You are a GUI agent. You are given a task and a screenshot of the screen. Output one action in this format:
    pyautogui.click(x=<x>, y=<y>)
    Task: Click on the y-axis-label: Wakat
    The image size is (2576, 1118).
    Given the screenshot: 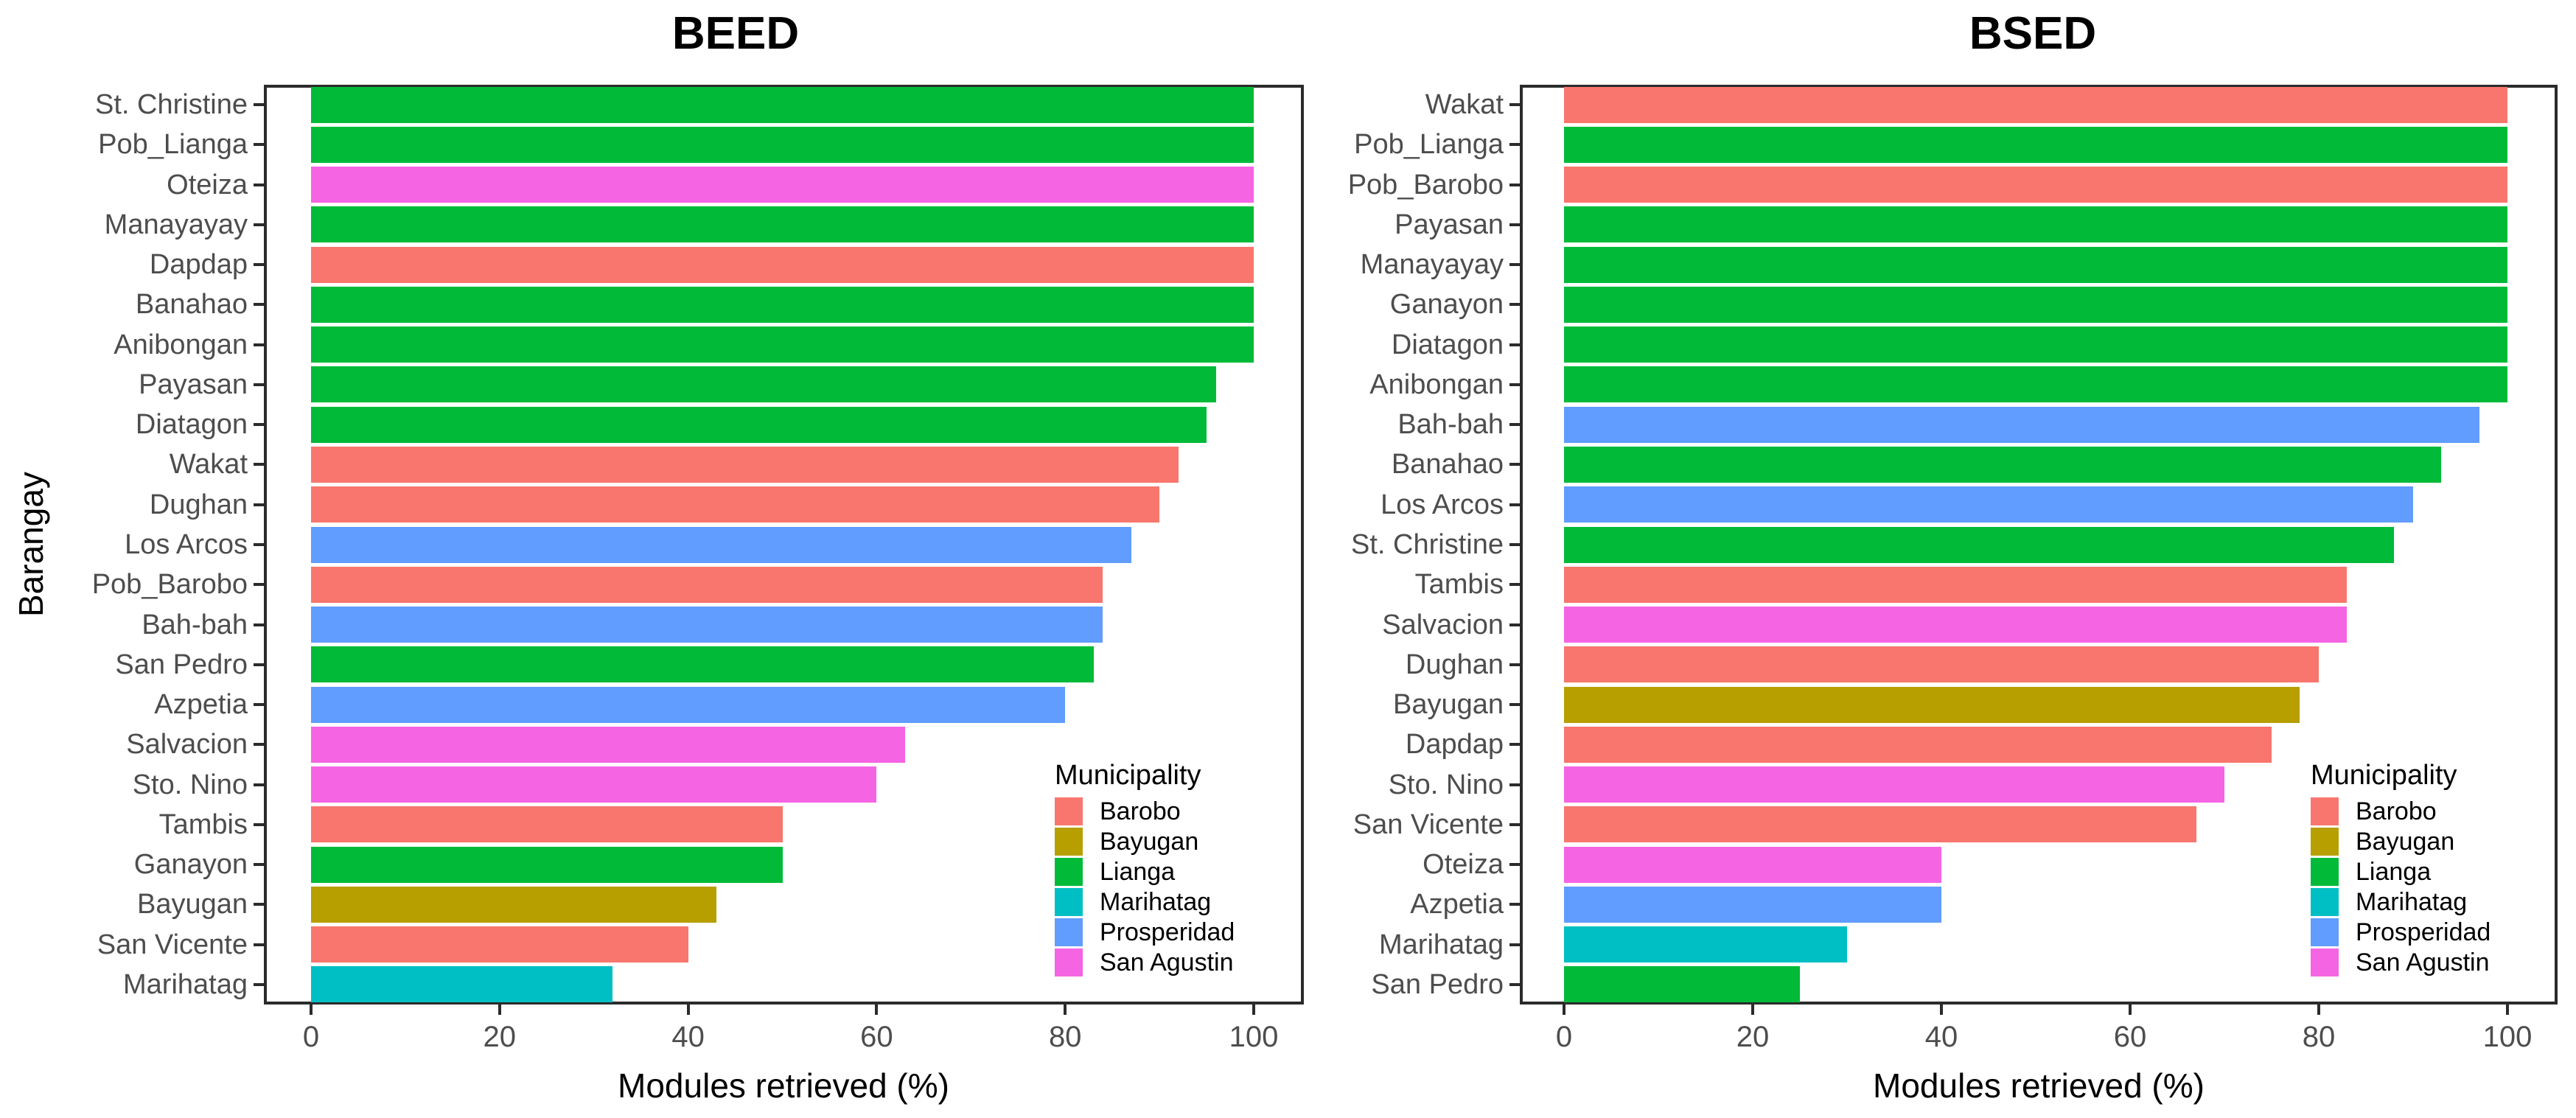 What is the action you would take?
    pyautogui.click(x=1464, y=105)
    